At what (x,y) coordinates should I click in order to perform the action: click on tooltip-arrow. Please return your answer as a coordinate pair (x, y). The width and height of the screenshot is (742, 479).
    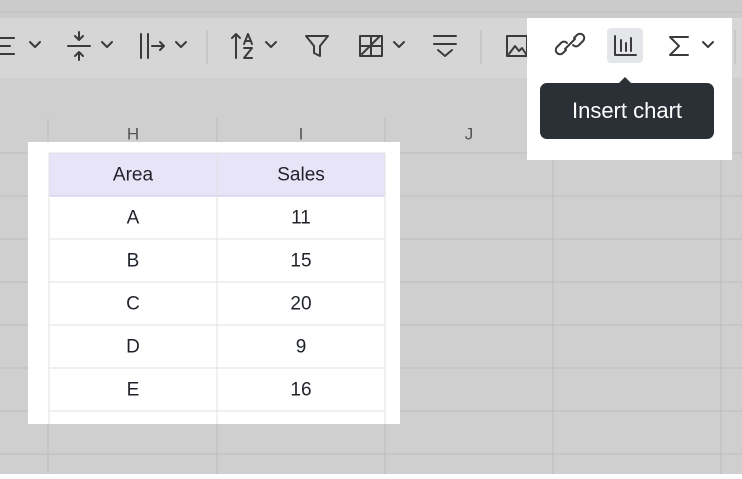
    Looking at the image, I should click on (625, 80).